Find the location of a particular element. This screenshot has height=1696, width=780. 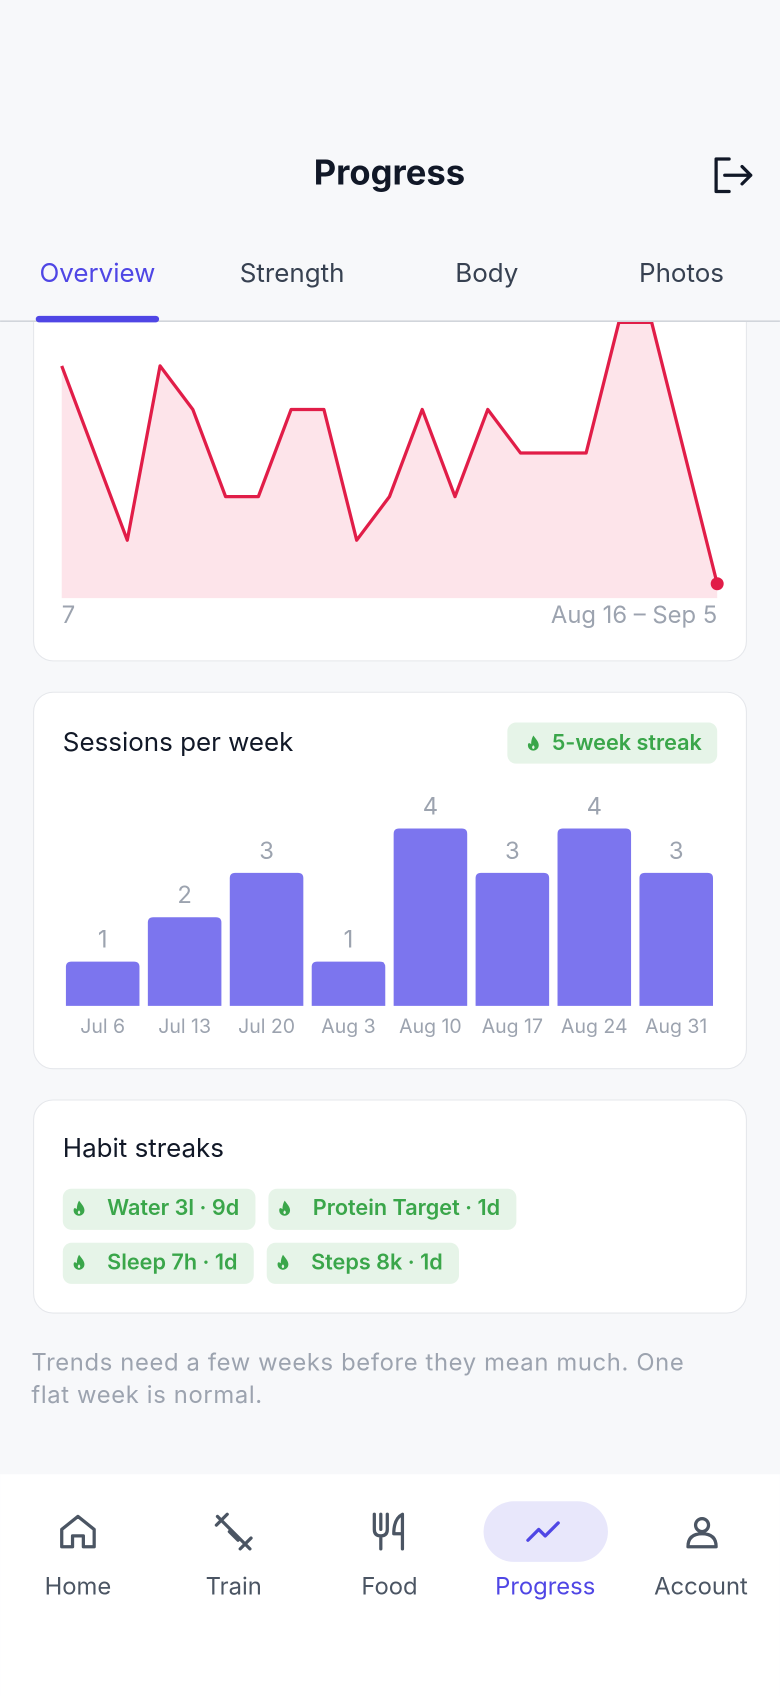

nav-item: Food is located at coordinates (389, 1585).